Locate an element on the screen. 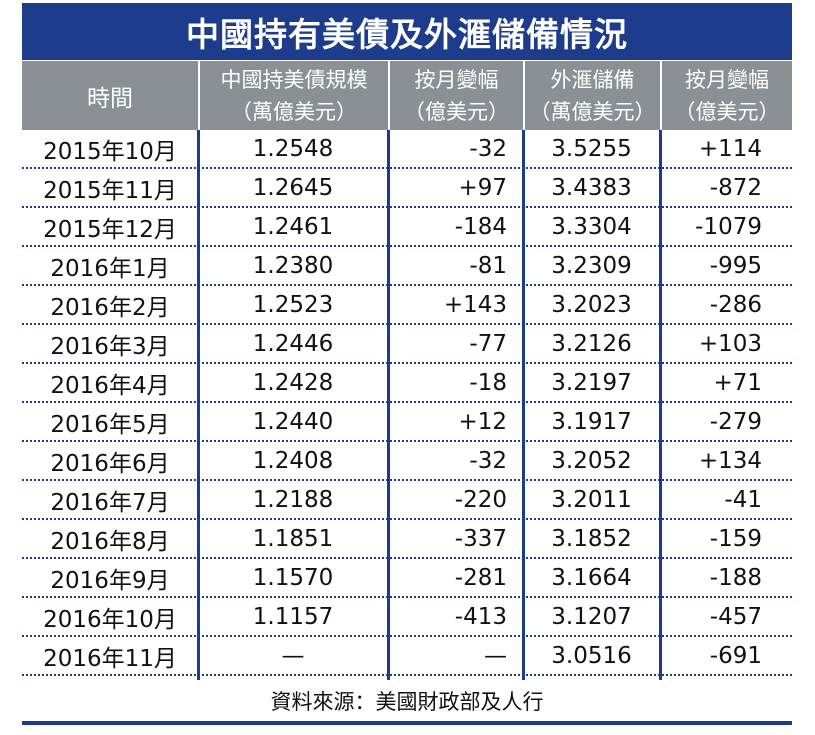 The width and height of the screenshot is (815, 735). cell-time: 2016年10月 is located at coordinates (110, 619).